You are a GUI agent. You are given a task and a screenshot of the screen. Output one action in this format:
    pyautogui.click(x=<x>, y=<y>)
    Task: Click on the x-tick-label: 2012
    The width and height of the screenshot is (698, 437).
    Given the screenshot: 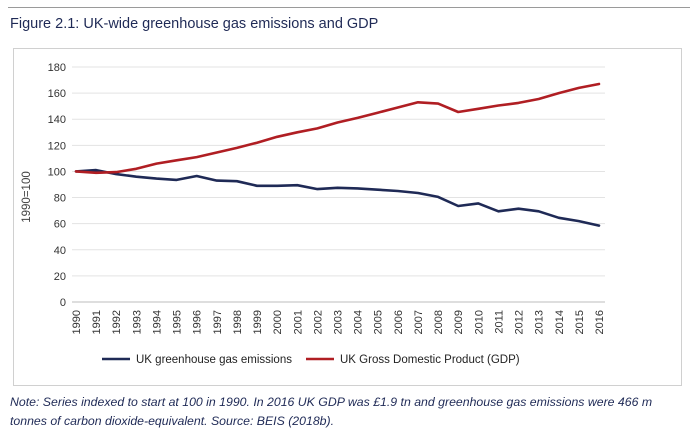 What is the action you would take?
    pyautogui.click(x=520, y=322)
    